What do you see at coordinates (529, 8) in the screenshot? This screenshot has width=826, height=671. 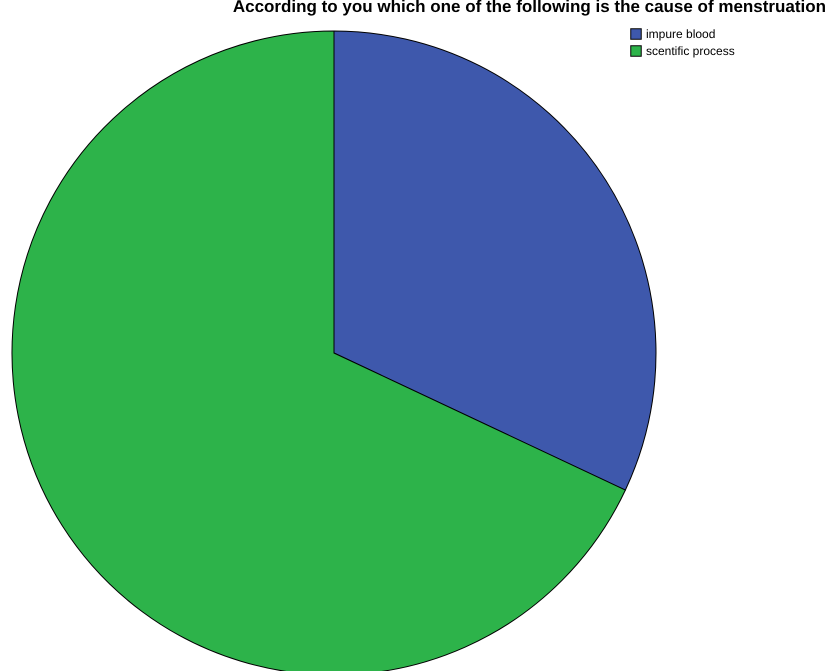 I see `chart-title: According to you which one of the following is the cause of menstruation` at bounding box center [529, 8].